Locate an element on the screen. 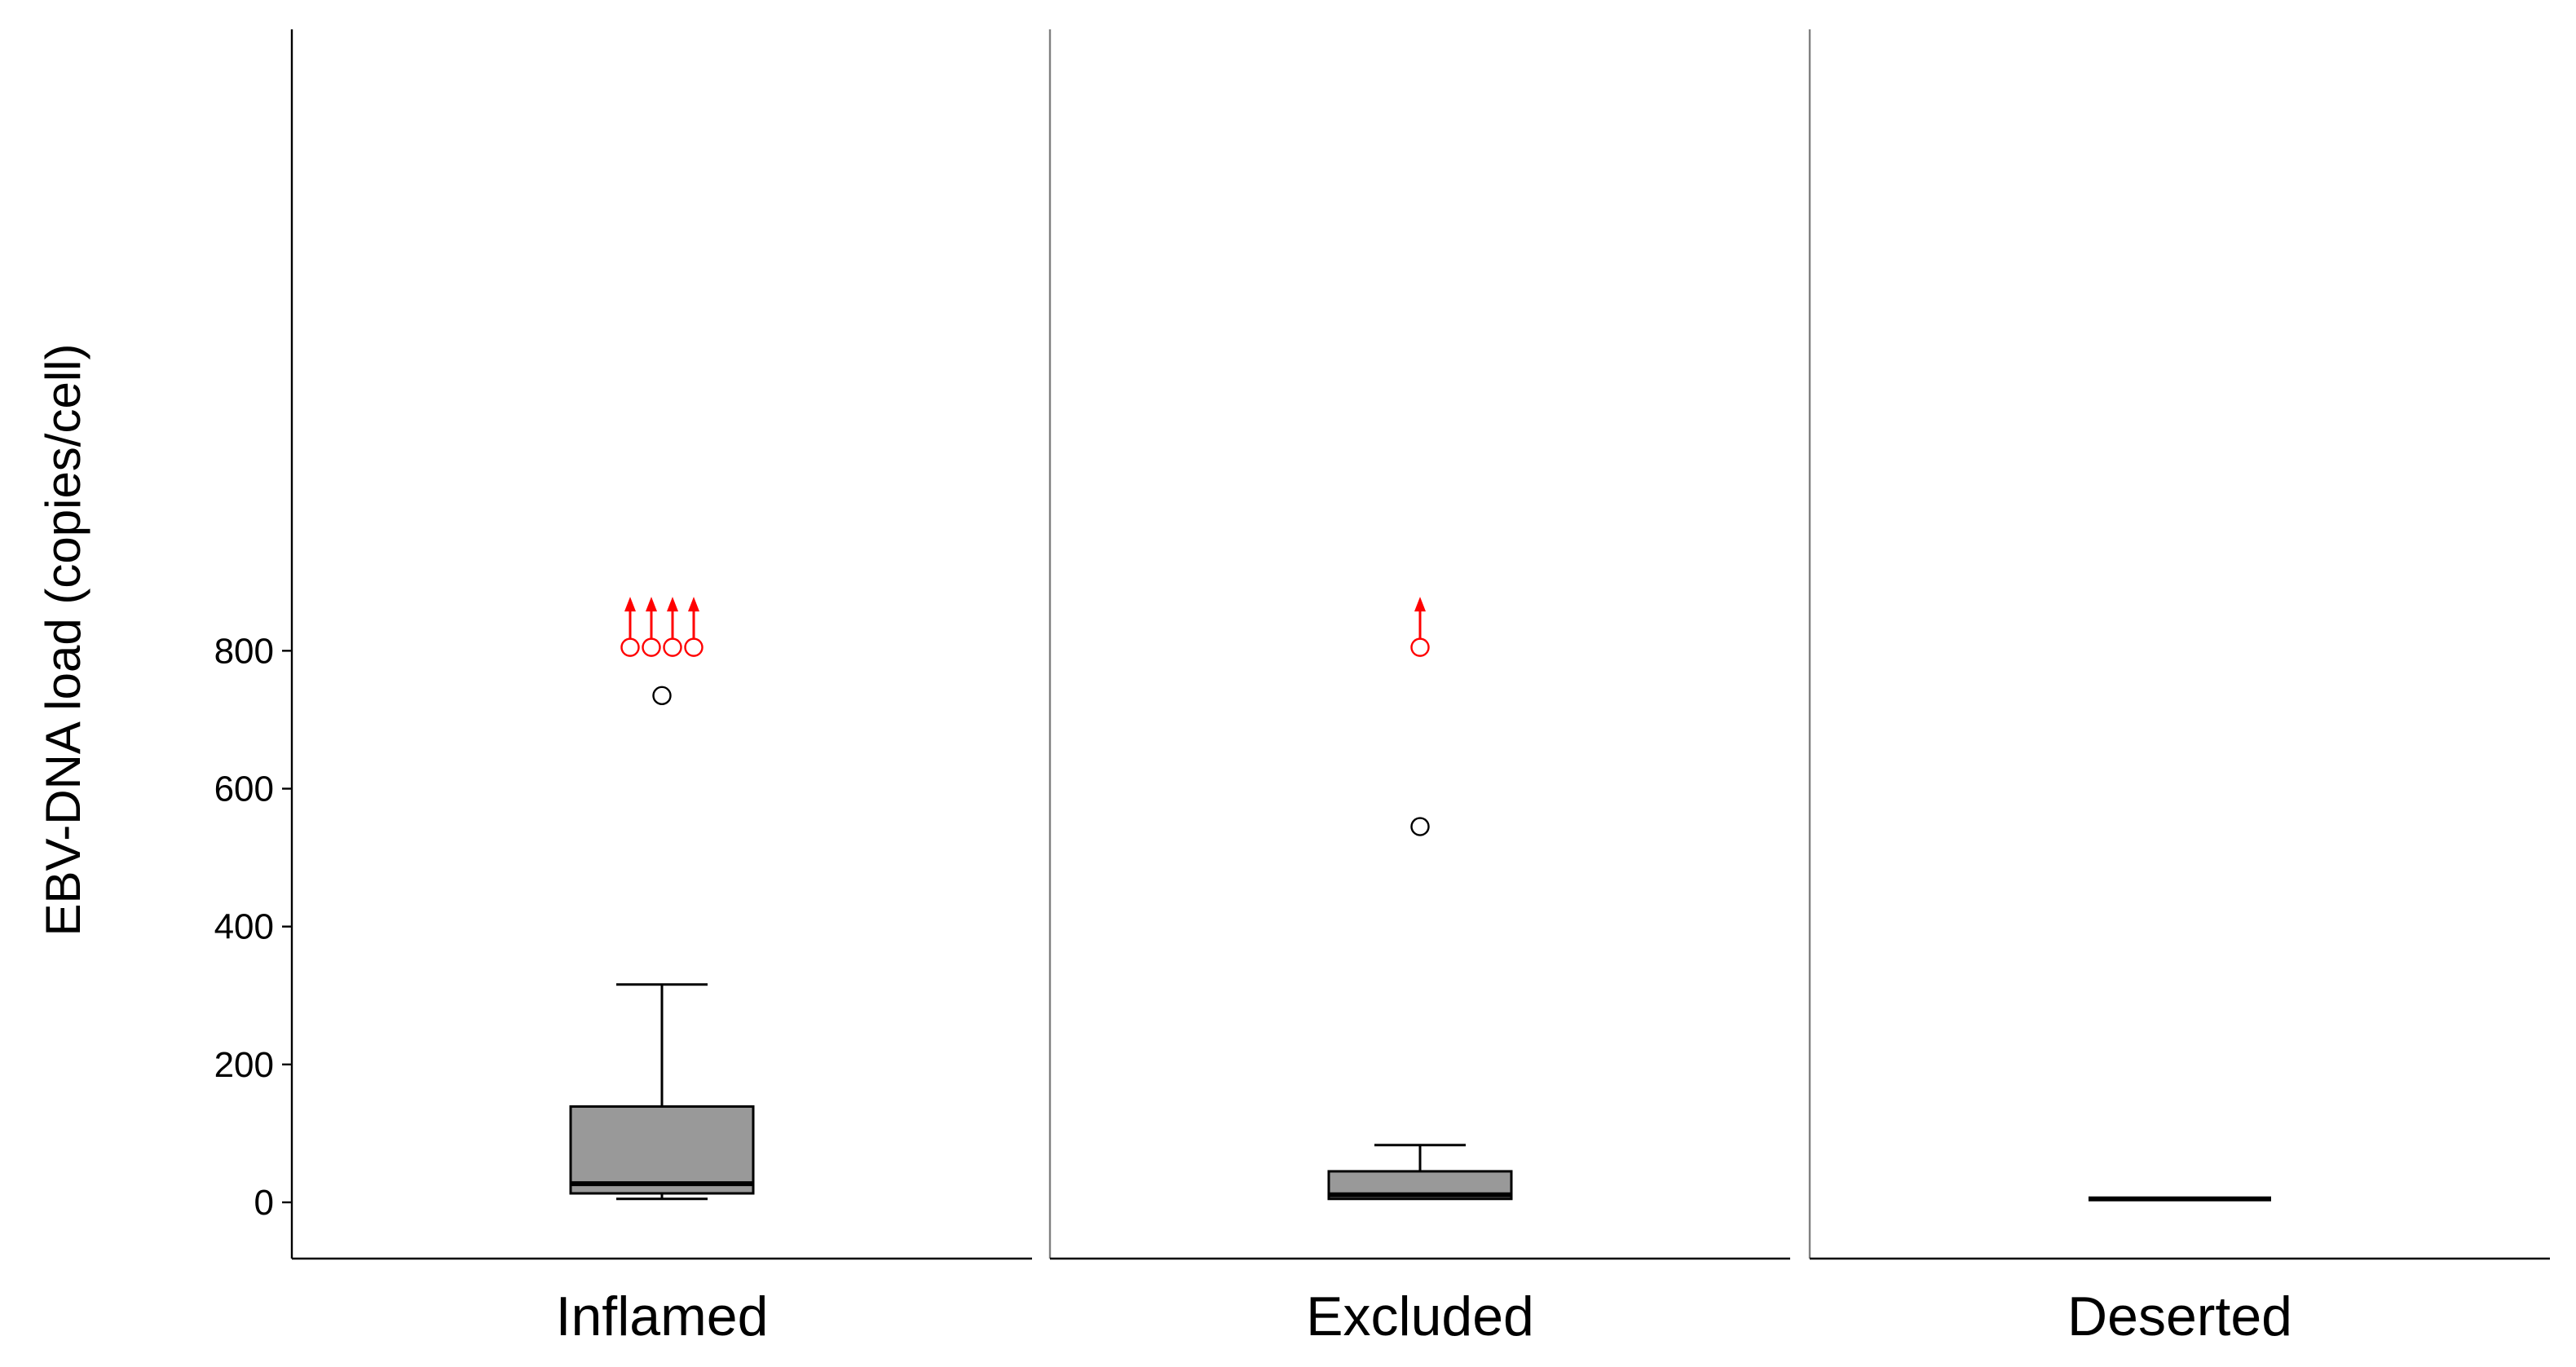  category-label-deserted: Deserted is located at coordinates (2179, 1316).